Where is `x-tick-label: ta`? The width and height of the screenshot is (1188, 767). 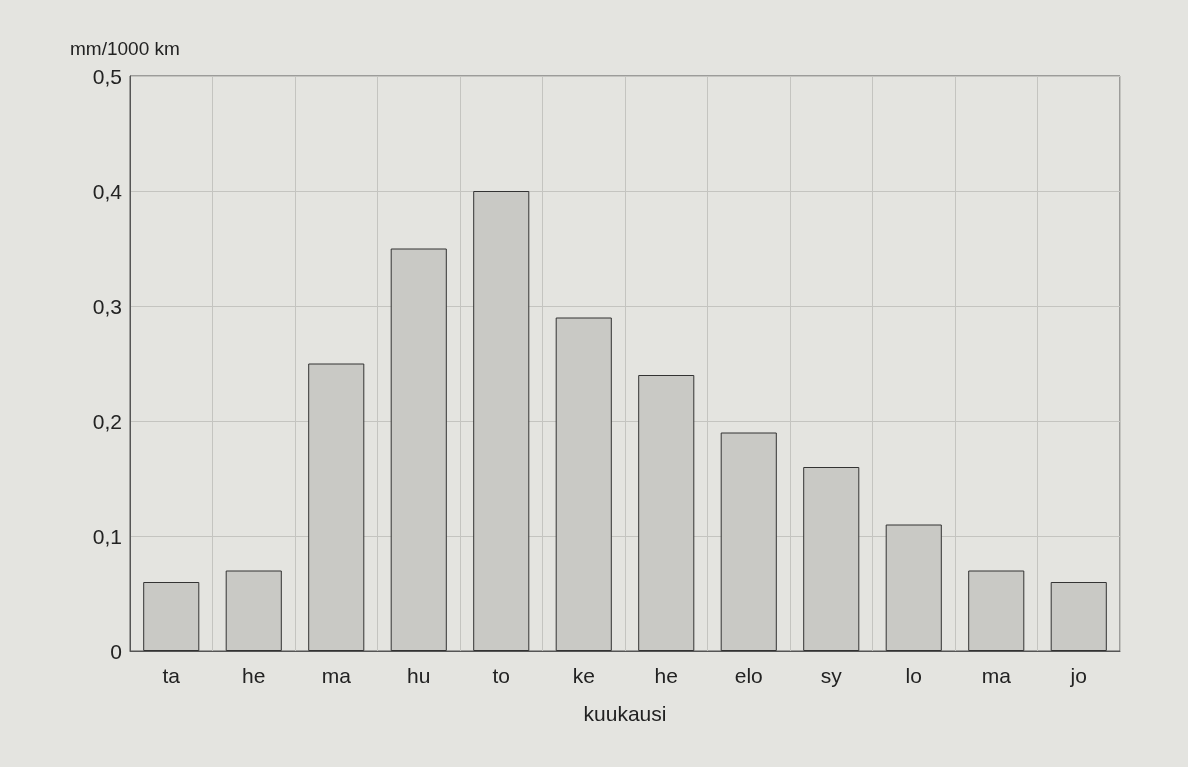 x-tick-label: ta is located at coordinates (171, 675).